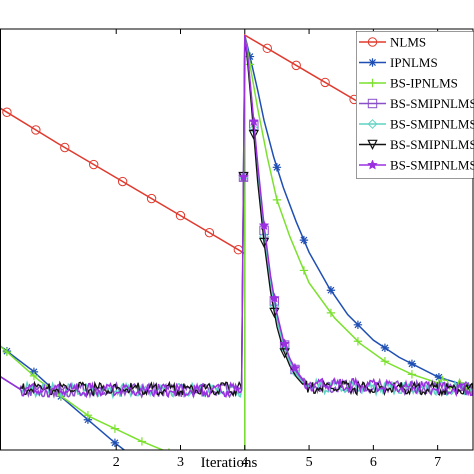  Describe the element at coordinates (373, 462) in the screenshot. I see `x-tick-label: 6` at that location.